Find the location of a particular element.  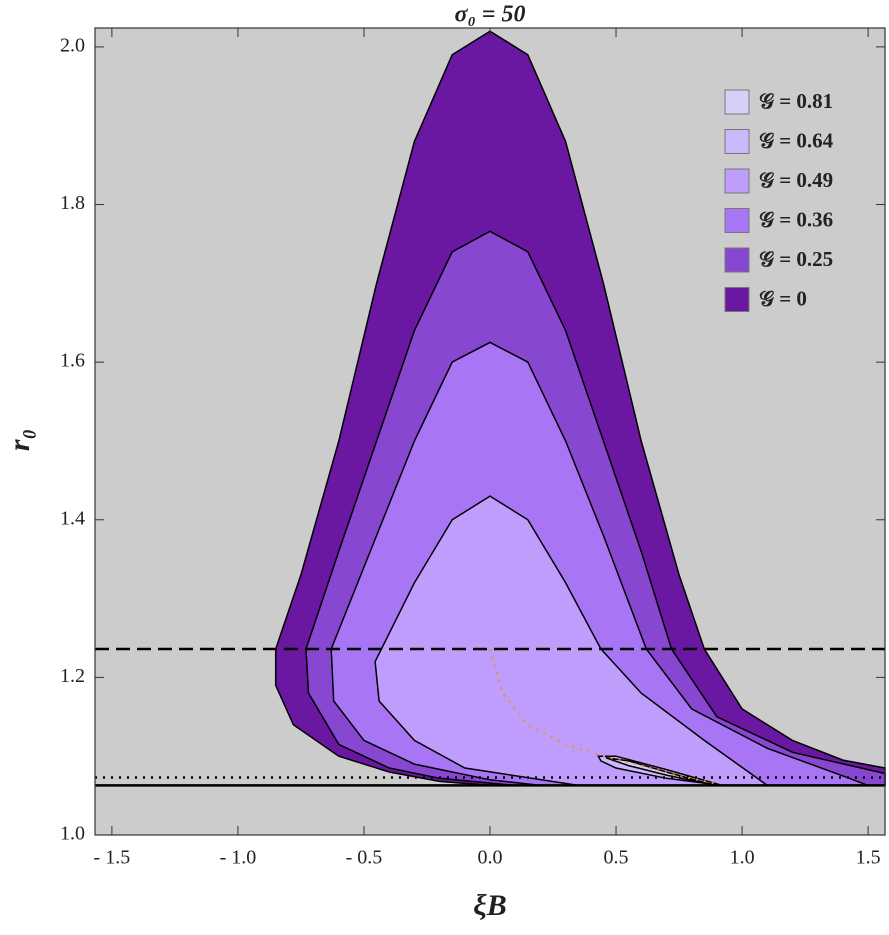

y-tick-label: 1.6 is located at coordinates (72, 361).